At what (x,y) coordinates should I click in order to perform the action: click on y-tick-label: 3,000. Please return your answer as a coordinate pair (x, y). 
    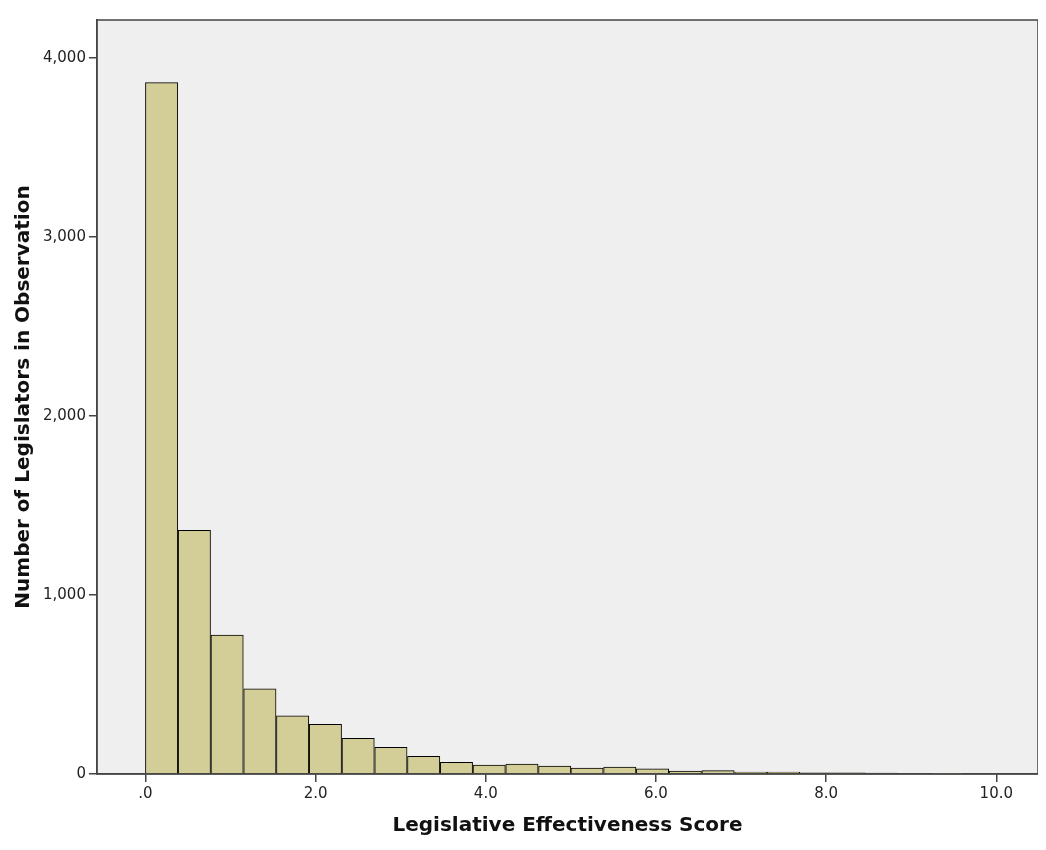
    Looking at the image, I should click on (64, 235).